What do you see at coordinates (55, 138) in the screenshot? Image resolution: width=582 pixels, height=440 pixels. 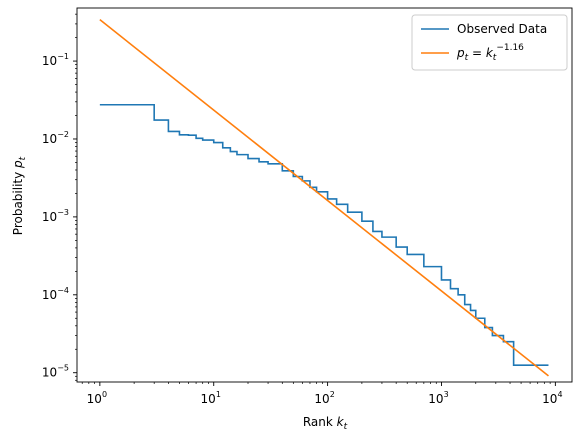 I see `y-tick-label: 10⁻²` at bounding box center [55, 138].